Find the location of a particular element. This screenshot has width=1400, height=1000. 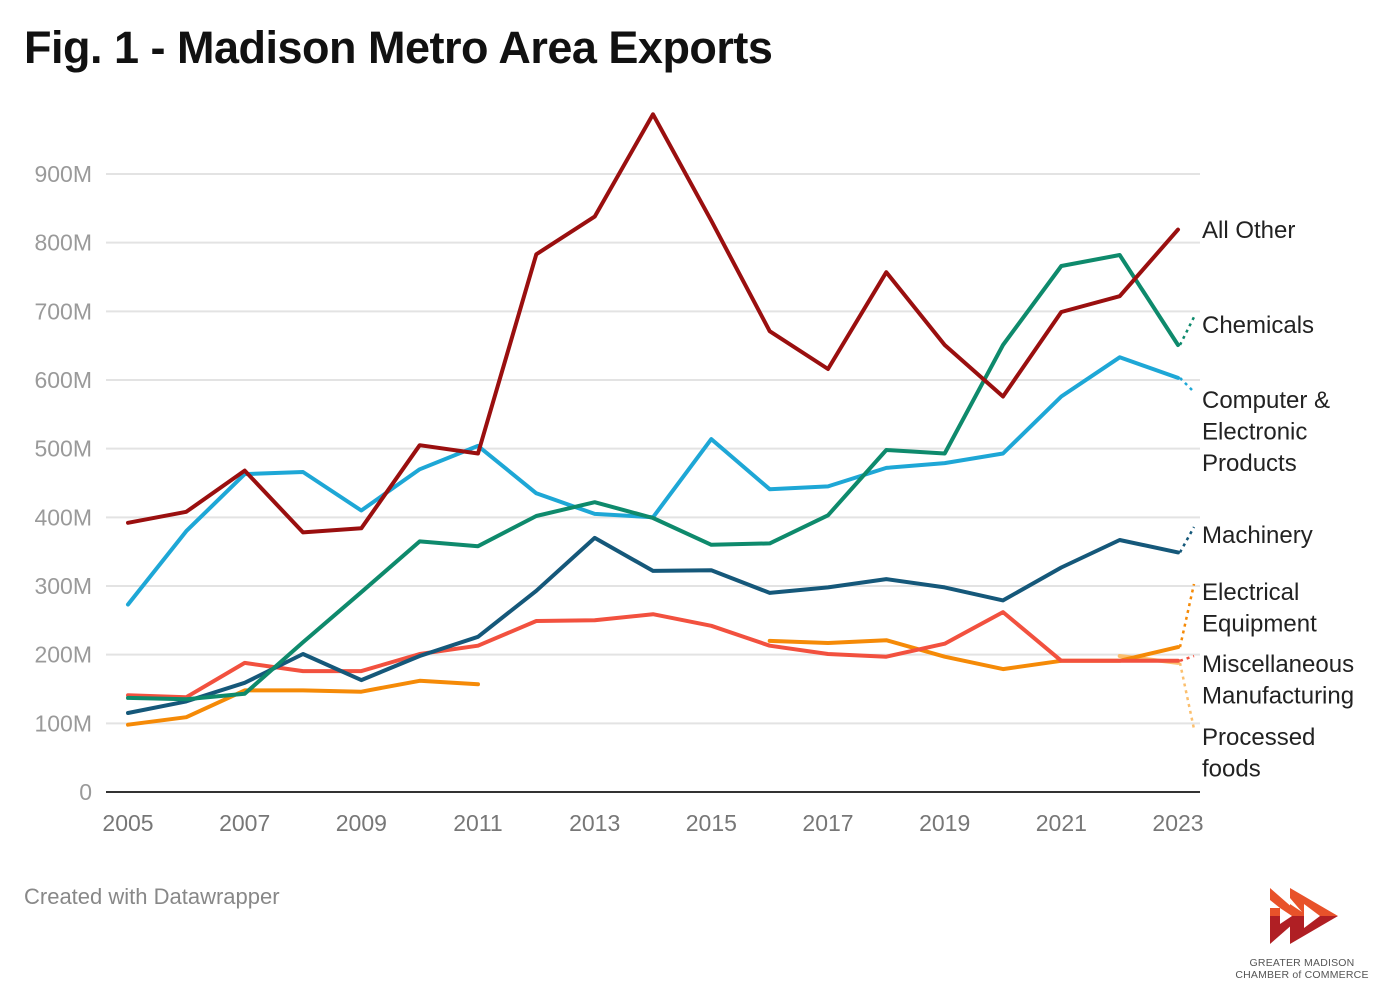

series-label-line: Chemicals is located at coordinates (1258, 325).